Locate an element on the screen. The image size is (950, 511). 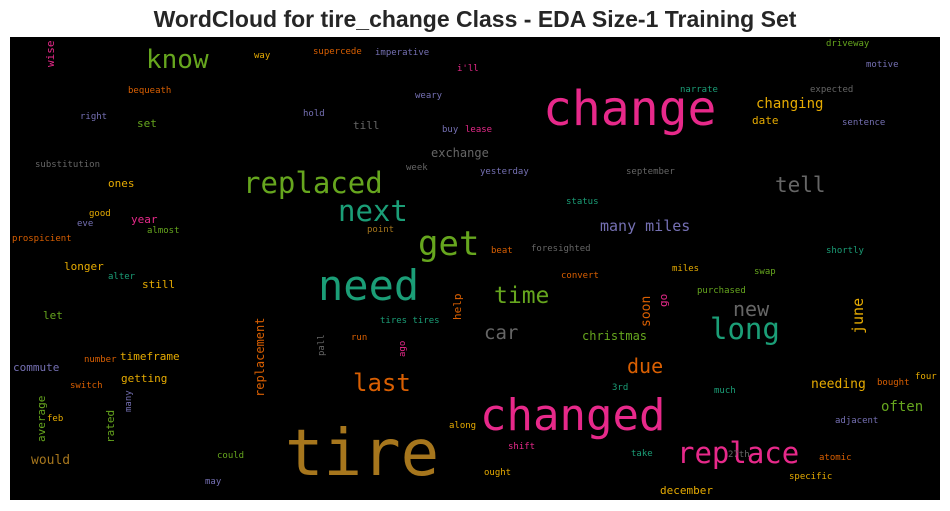
word-i-ll: i'll is located at coordinates (468, 69).